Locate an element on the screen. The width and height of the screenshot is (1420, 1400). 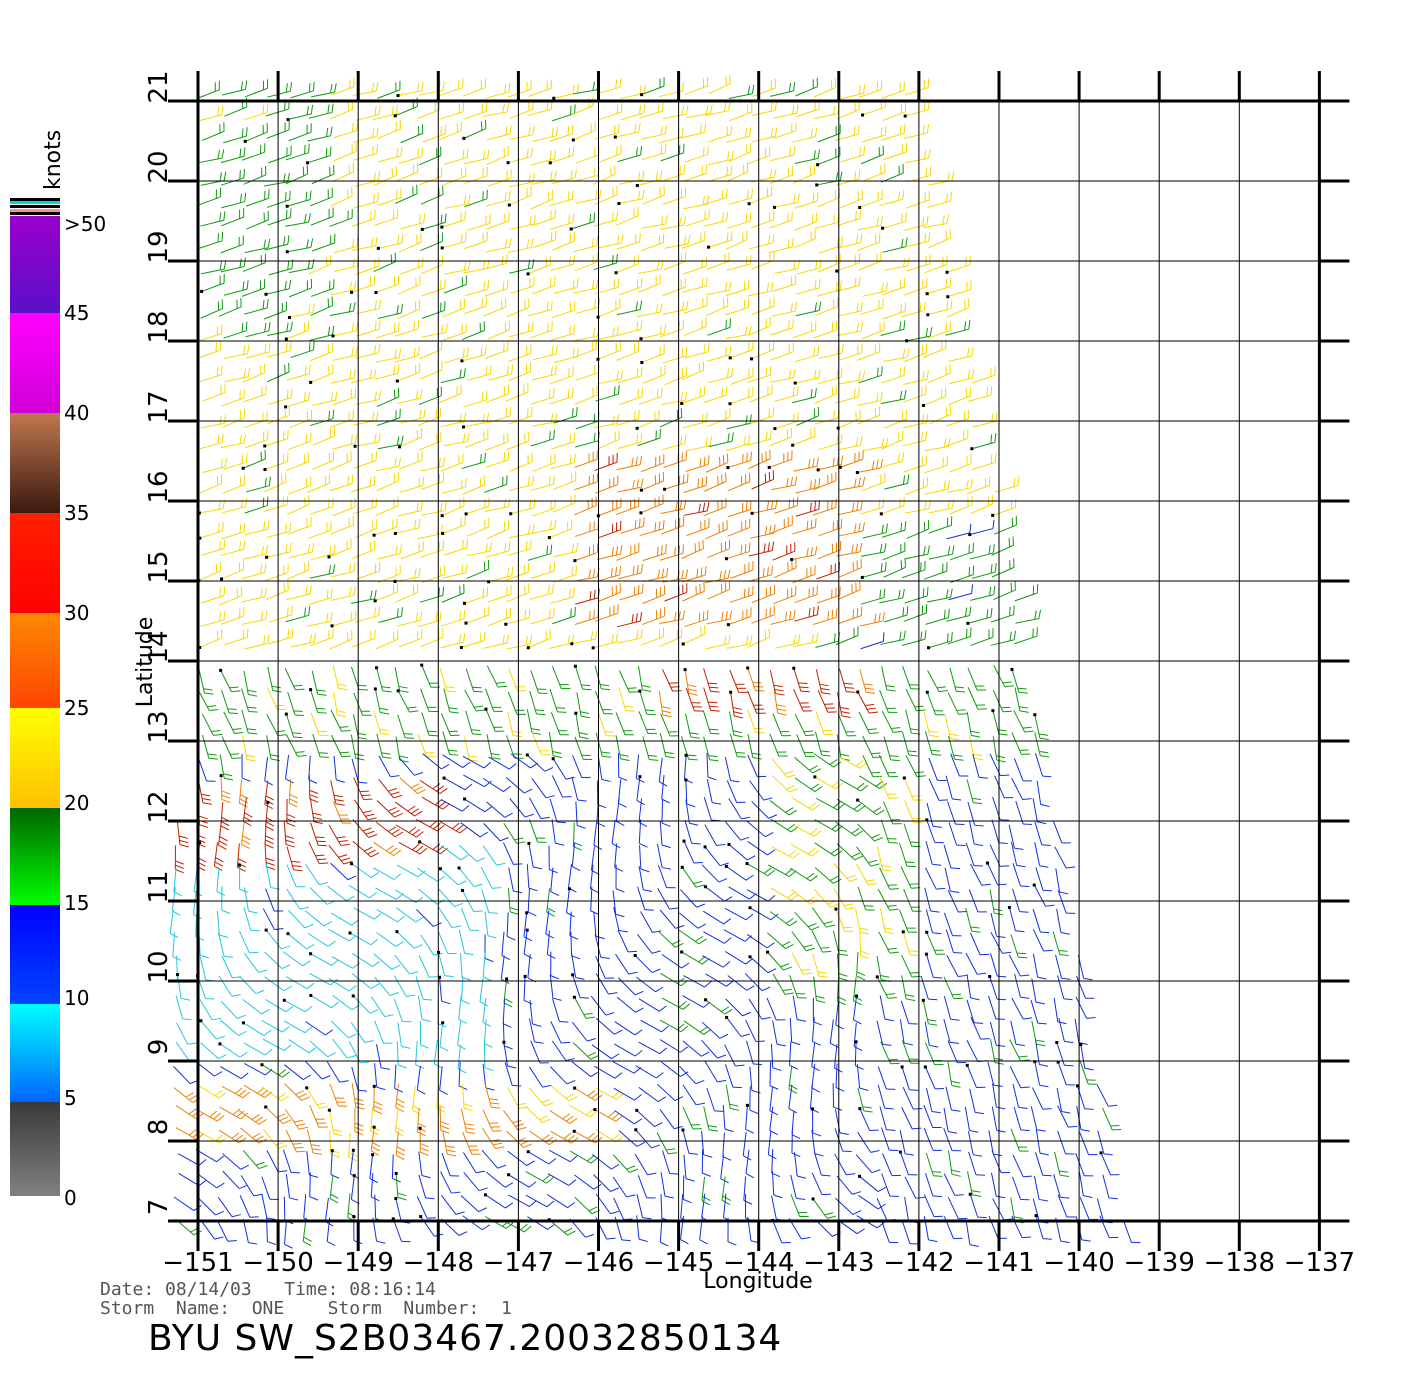
lon-tick-label: −145 is located at coordinates (678, 1263).